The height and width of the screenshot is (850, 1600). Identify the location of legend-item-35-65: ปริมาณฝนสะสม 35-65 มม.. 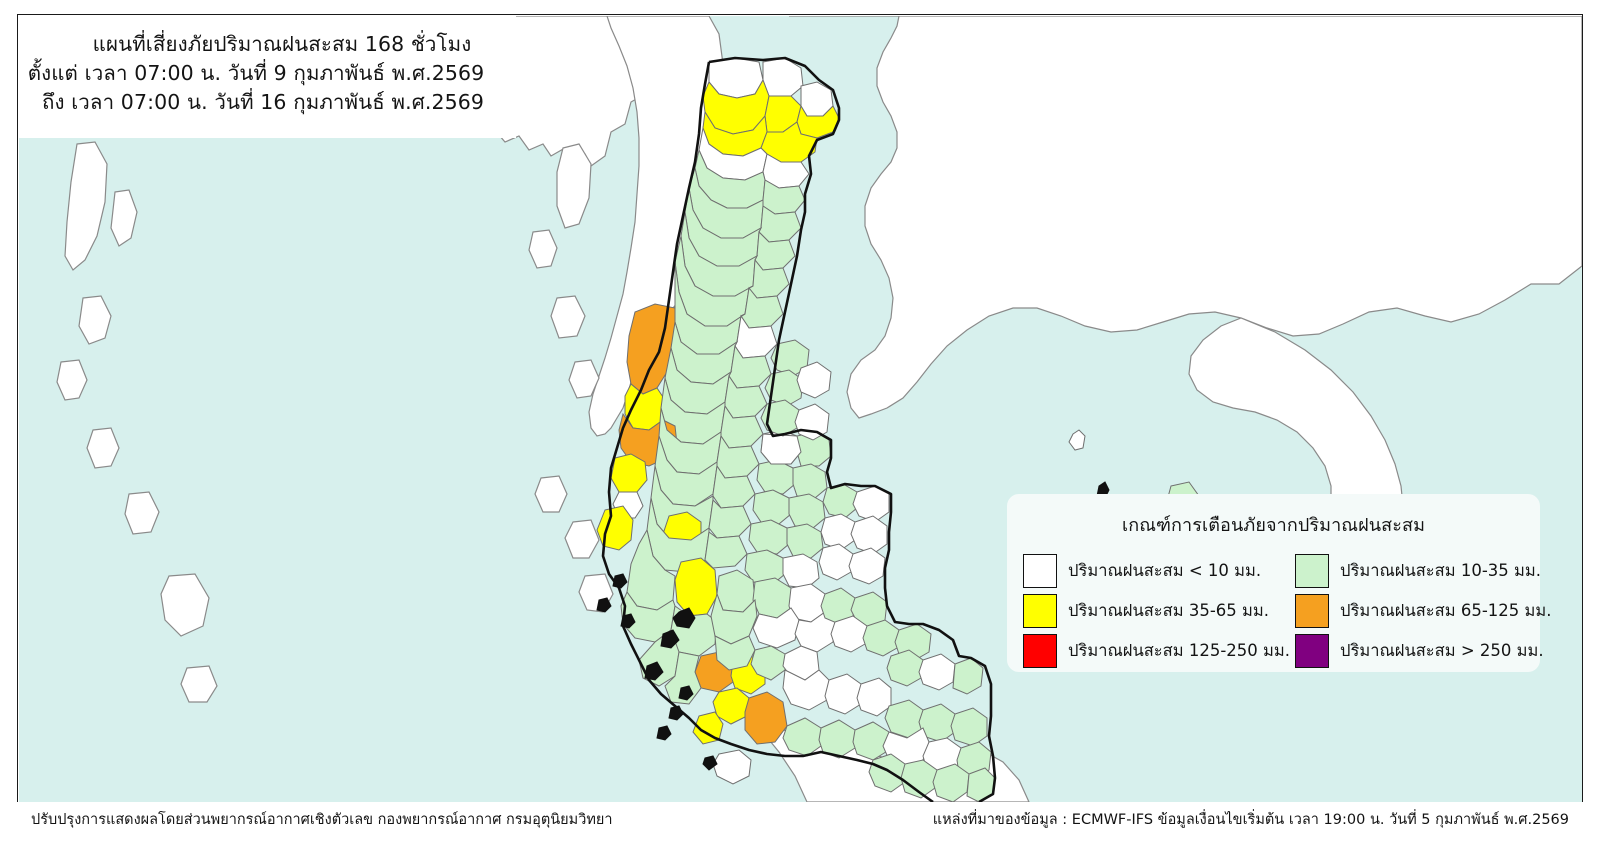
(1159, 611).